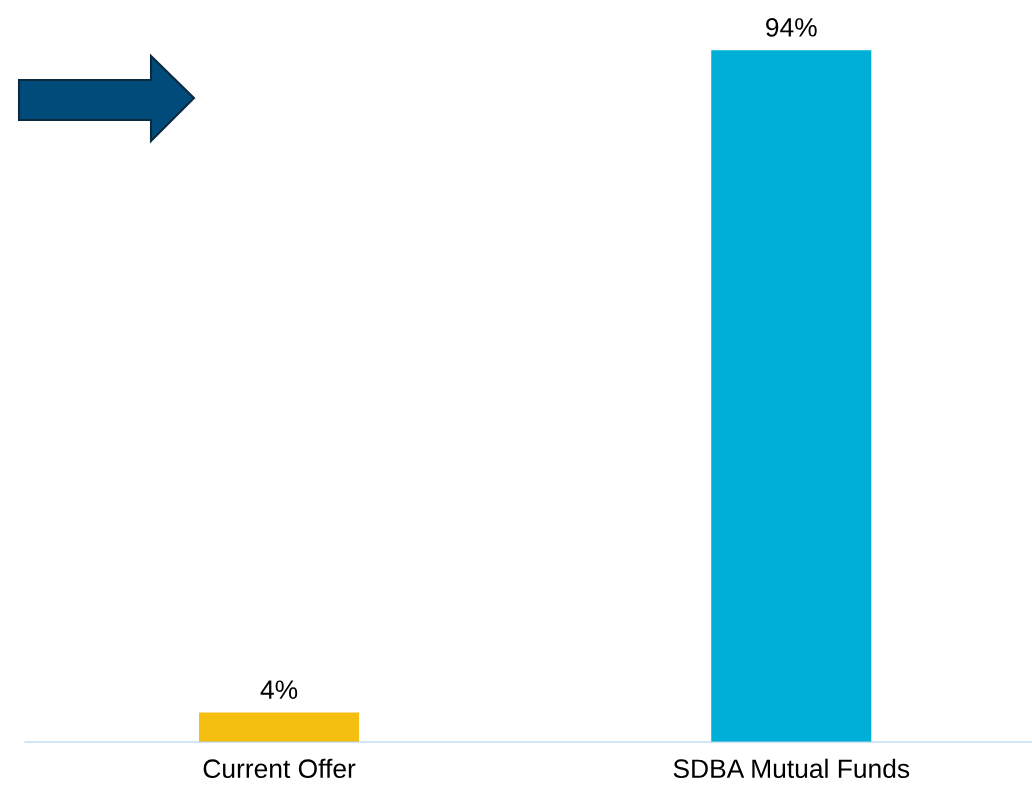  What do you see at coordinates (279, 689) in the screenshot?
I see `data-label: 4%` at bounding box center [279, 689].